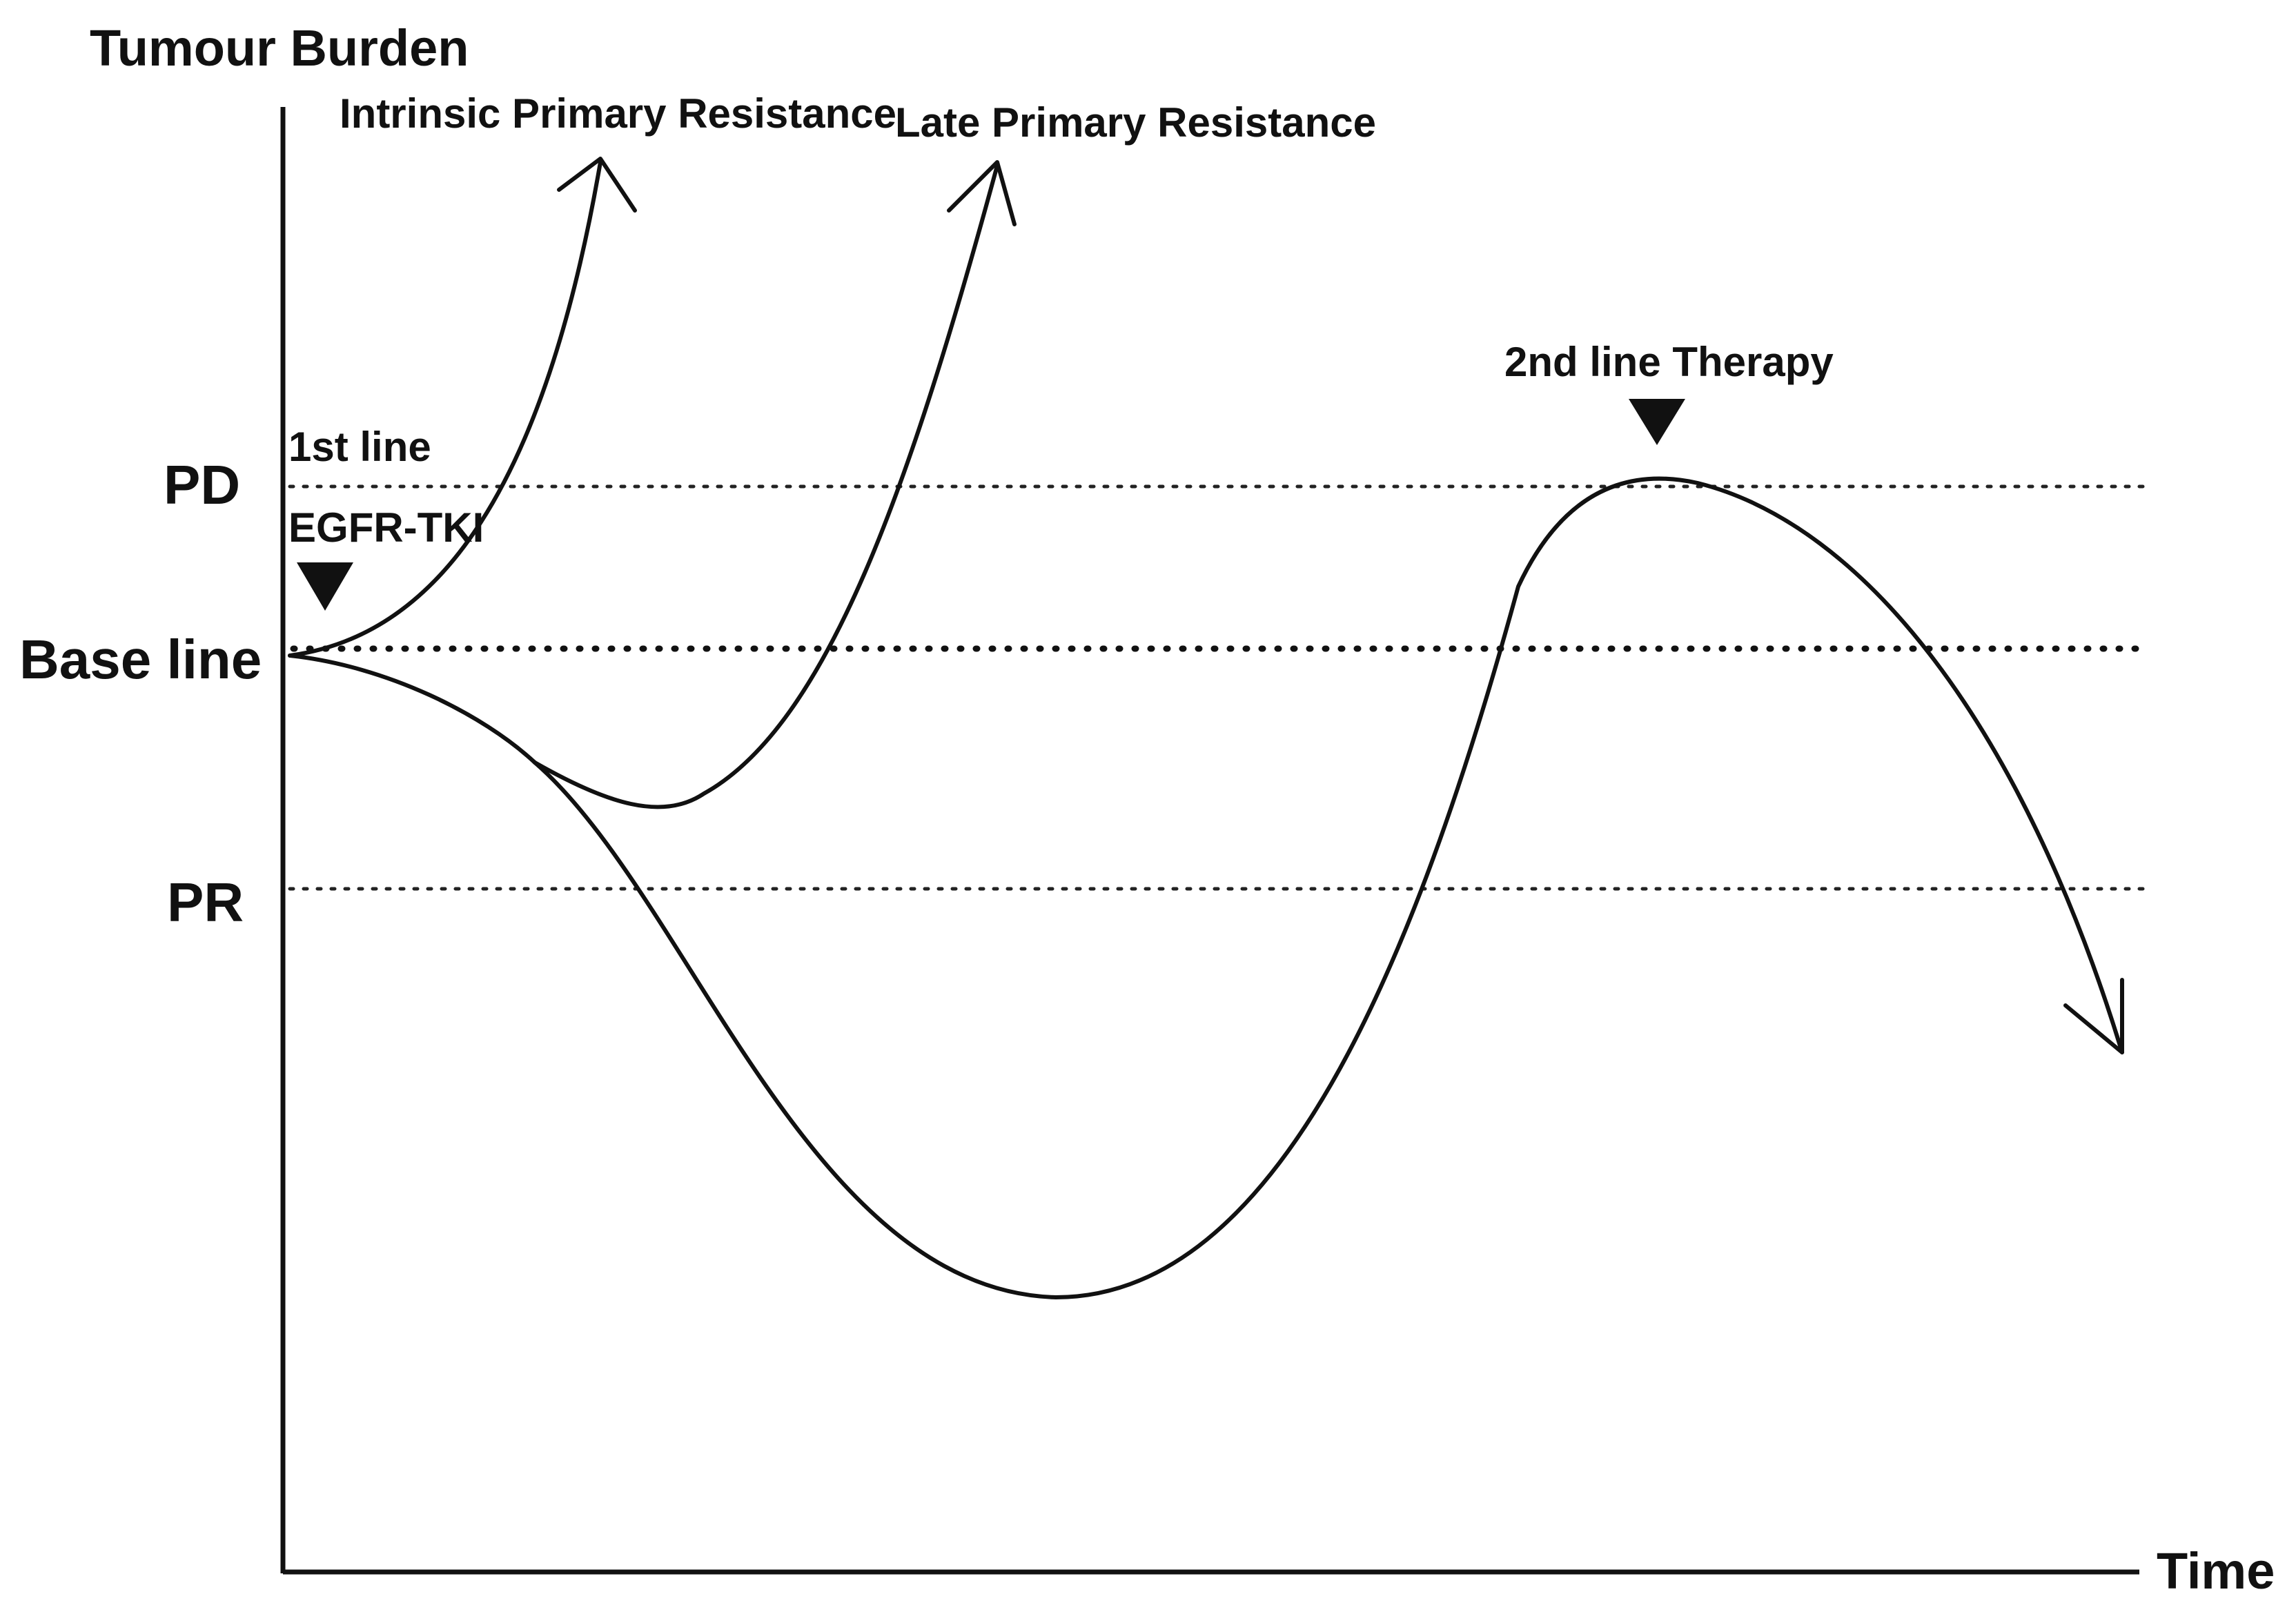 The height and width of the screenshot is (1612, 2296). What do you see at coordinates (202, 484) in the screenshot?
I see `pd-label: PD` at bounding box center [202, 484].